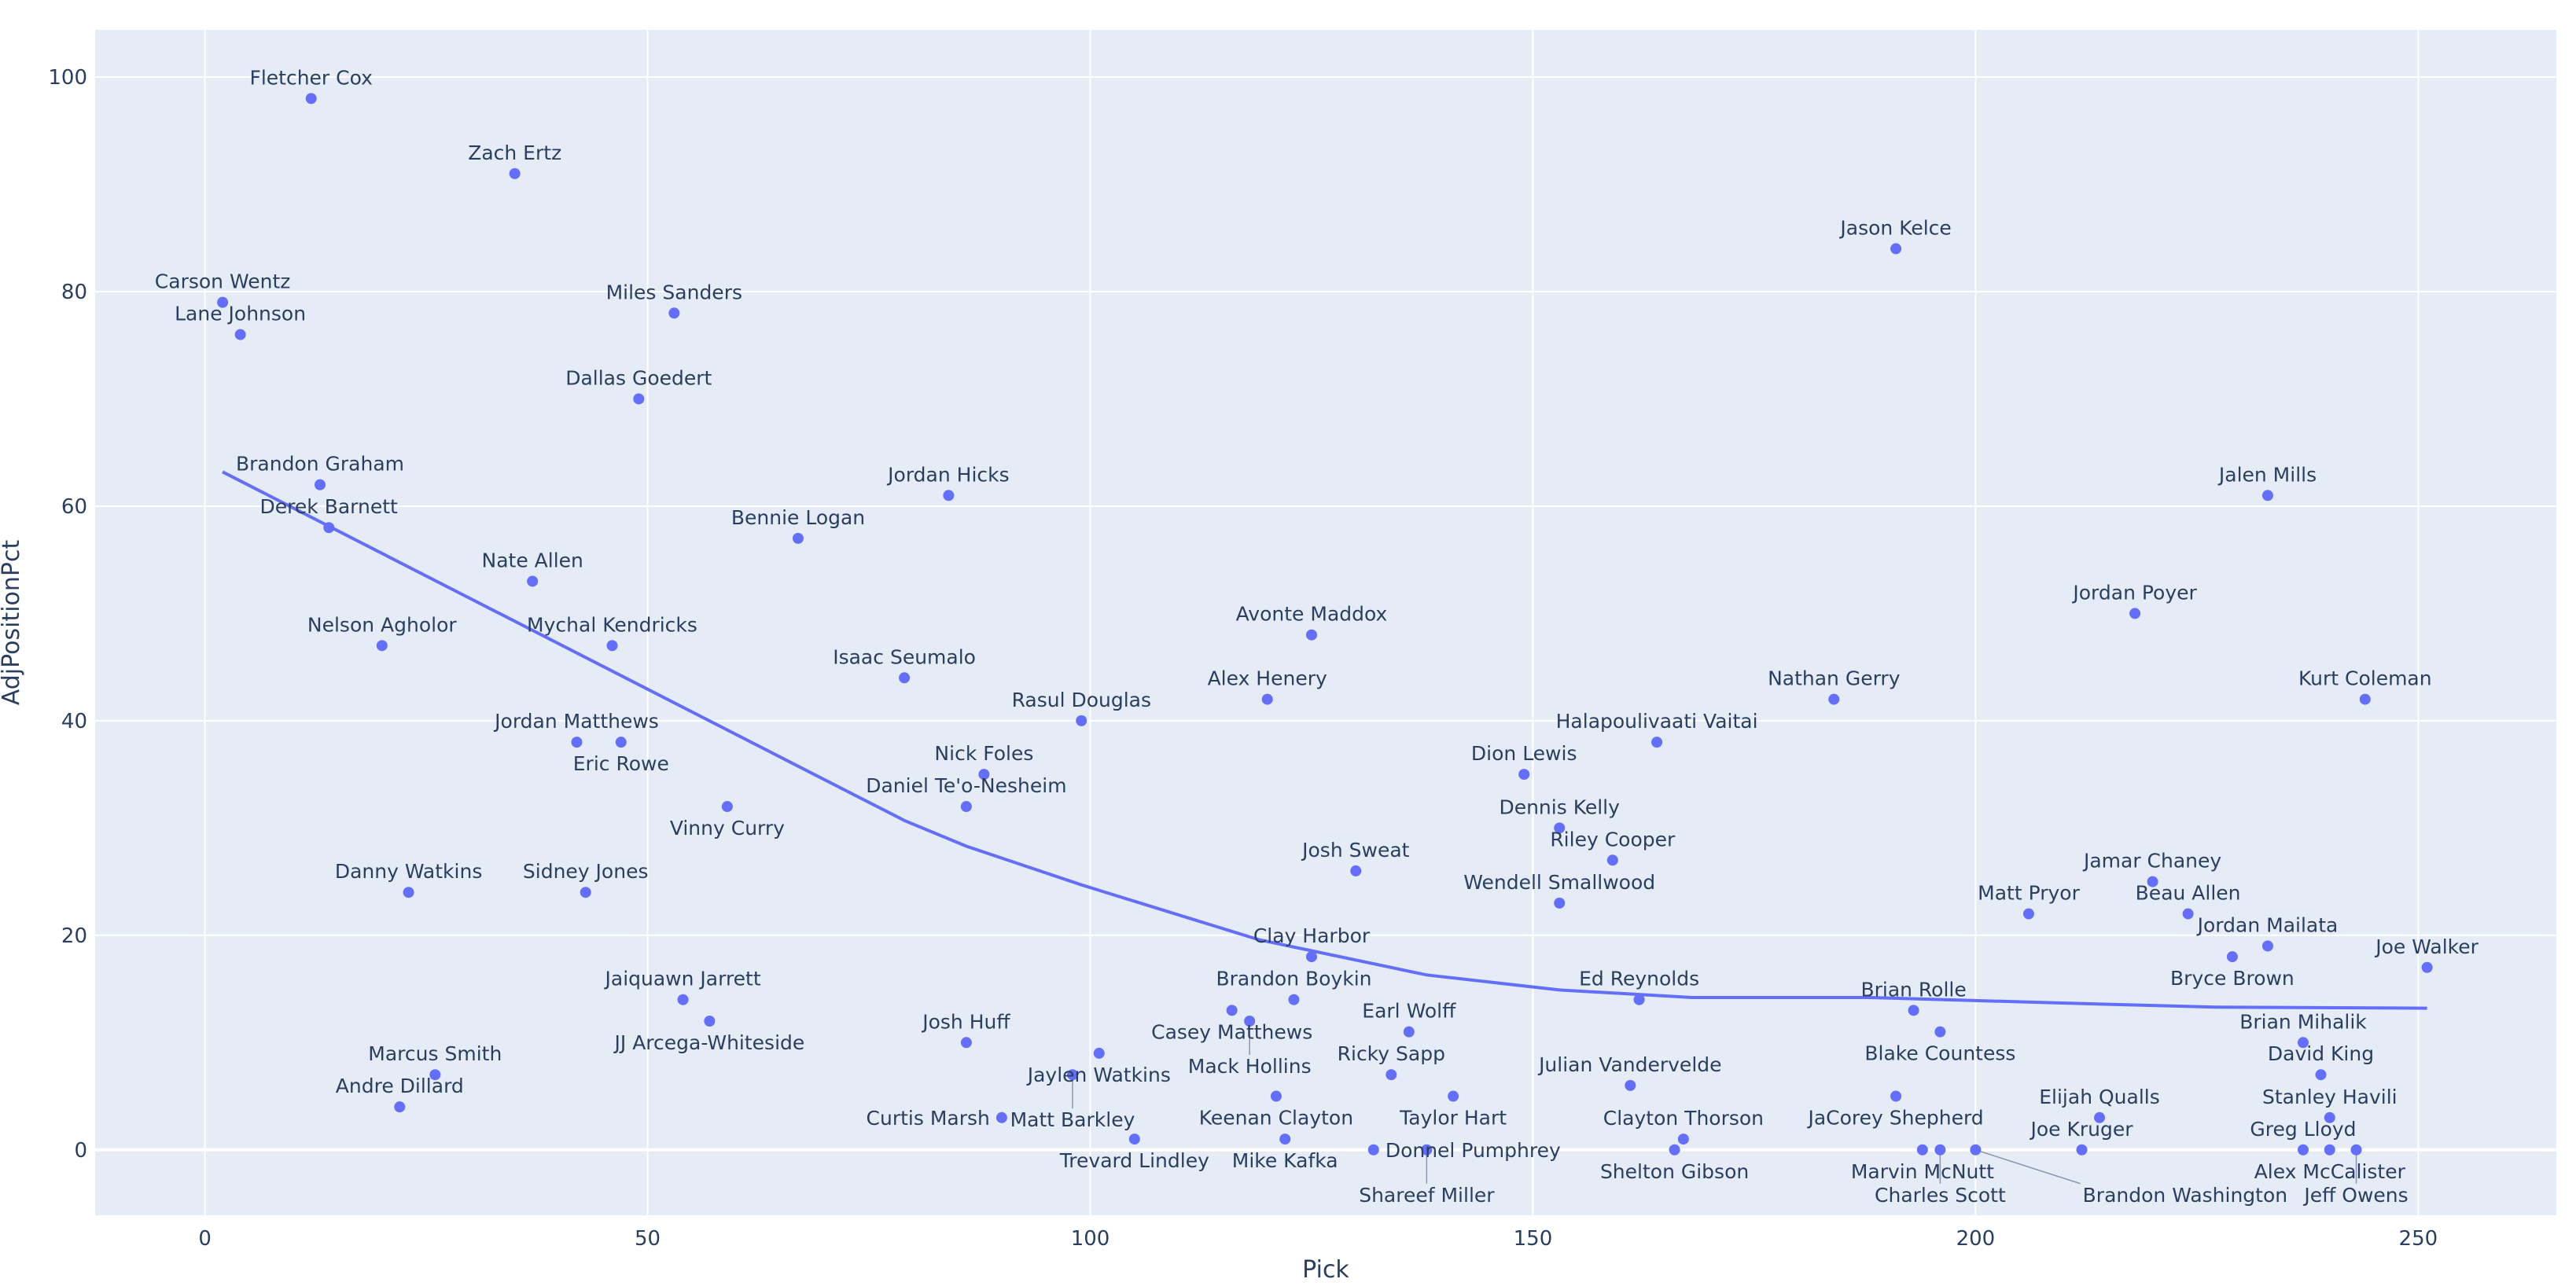  Describe the element at coordinates (320, 465) in the screenshot. I see `point-label: Brandon Graham` at that location.